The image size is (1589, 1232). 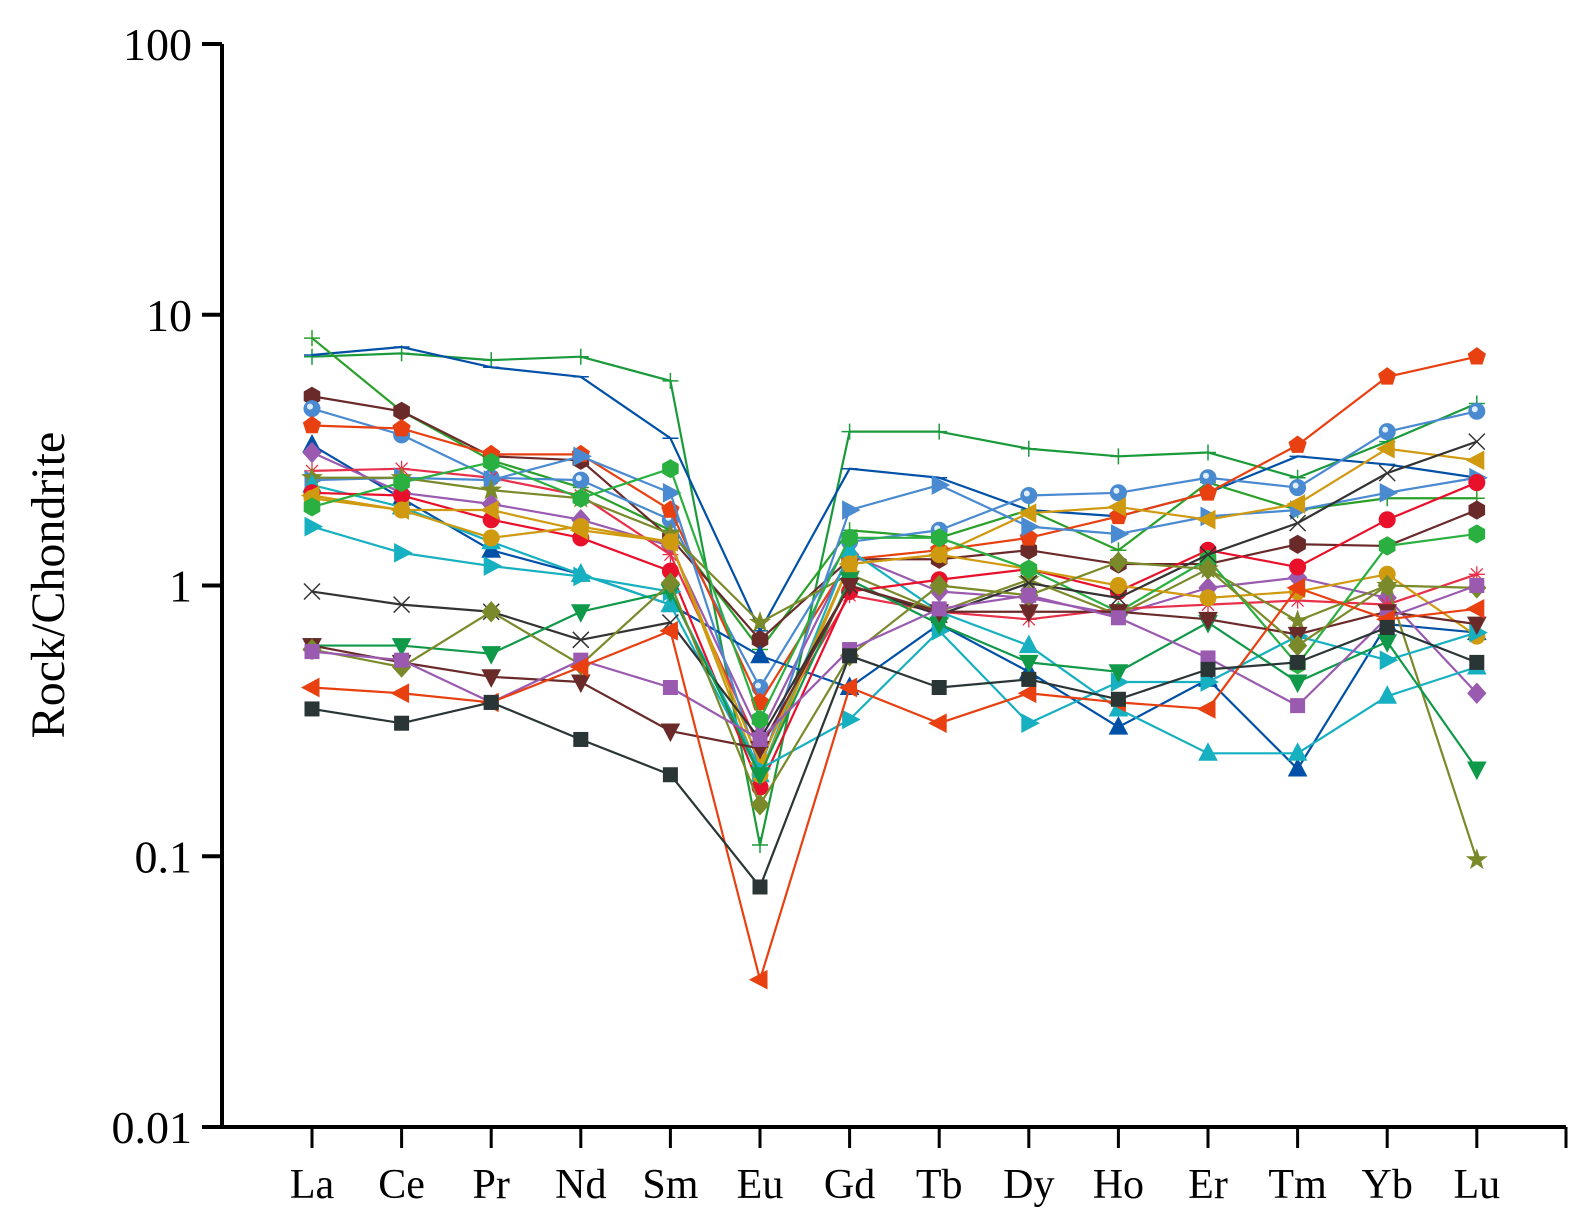 What do you see at coordinates (1208, 1185) in the screenshot?
I see `x-tick-label-er: Er` at bounding box center [1208, 1185].